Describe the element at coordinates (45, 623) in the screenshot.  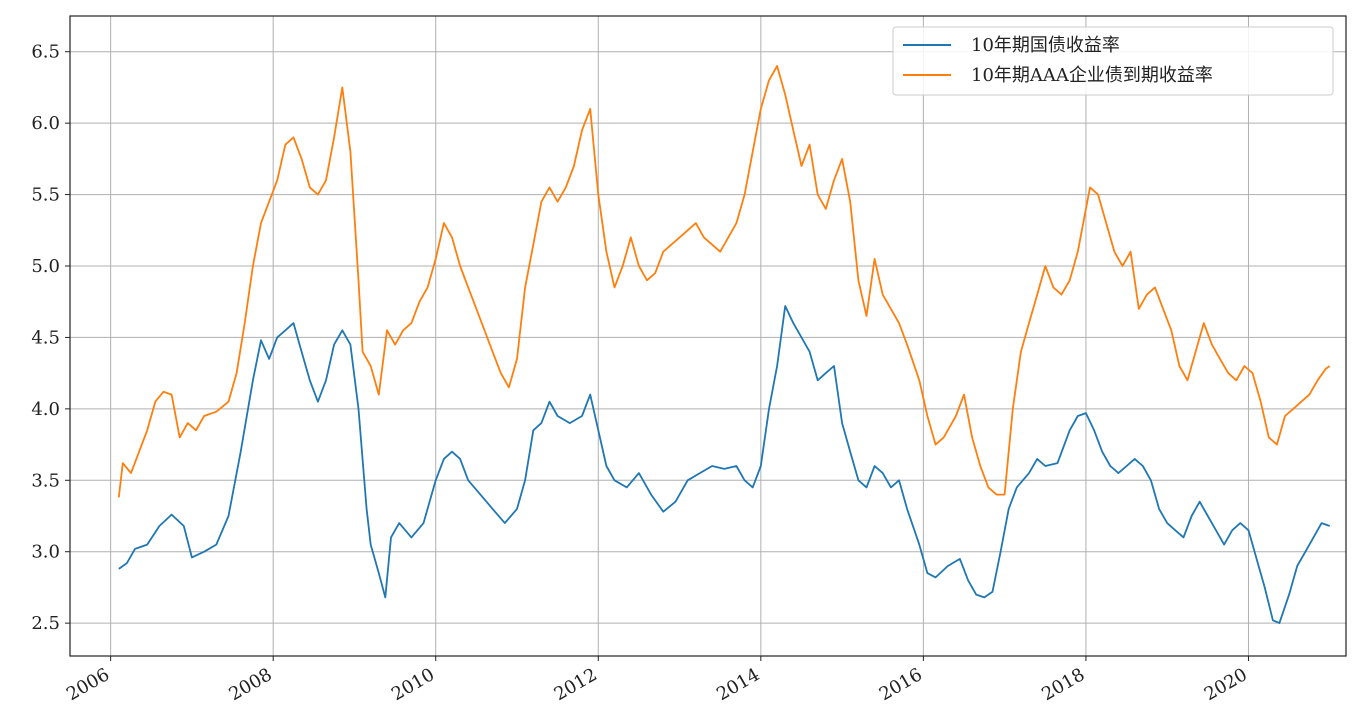
I see `y-tick-label: 2.5` at that location.